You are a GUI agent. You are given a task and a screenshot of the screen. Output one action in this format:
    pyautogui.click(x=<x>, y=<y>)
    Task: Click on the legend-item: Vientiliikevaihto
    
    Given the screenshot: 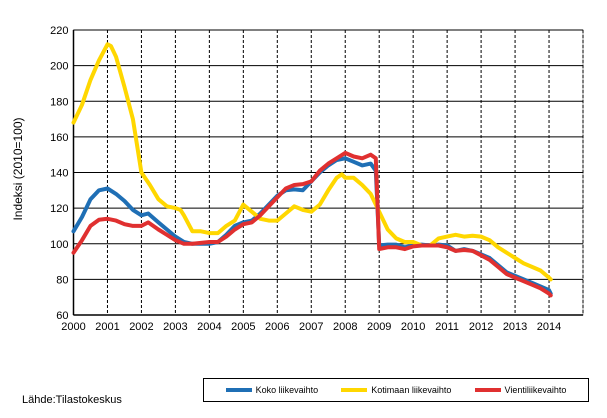 What is the action you would take?
    pyautogui.click(x=520, y=390)
    